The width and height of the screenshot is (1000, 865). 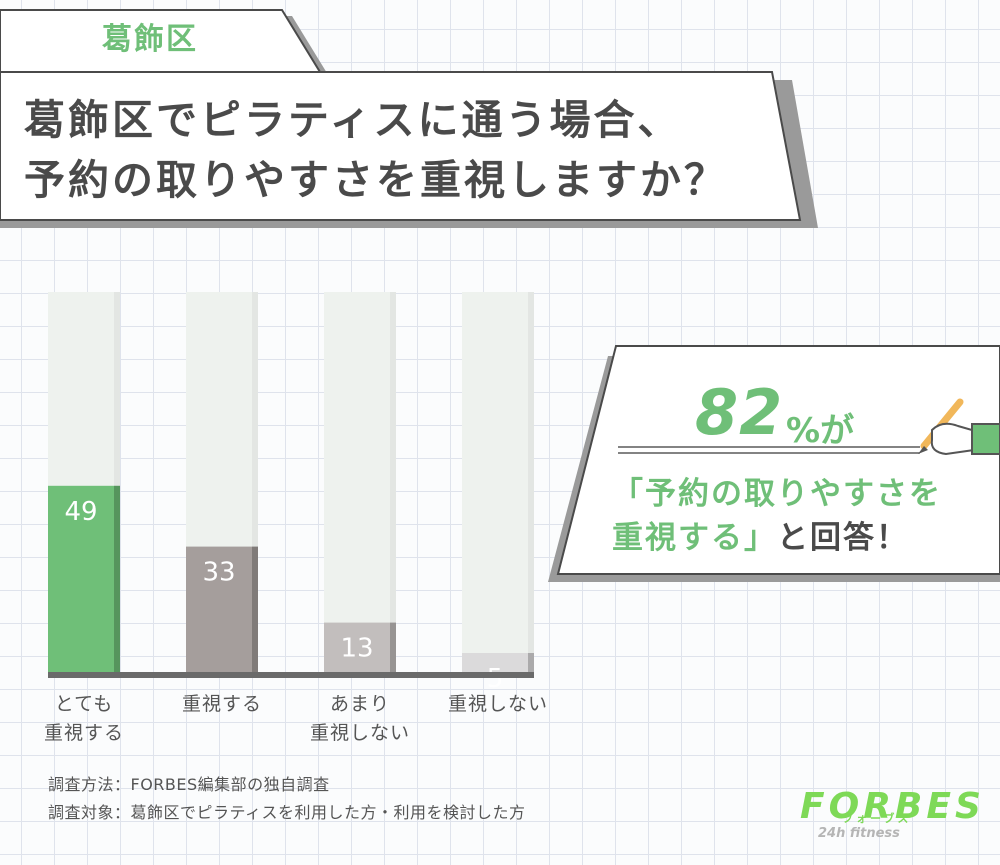 I want to click on callout-line-2-rest: と回答！, so click(x=843, y=538).